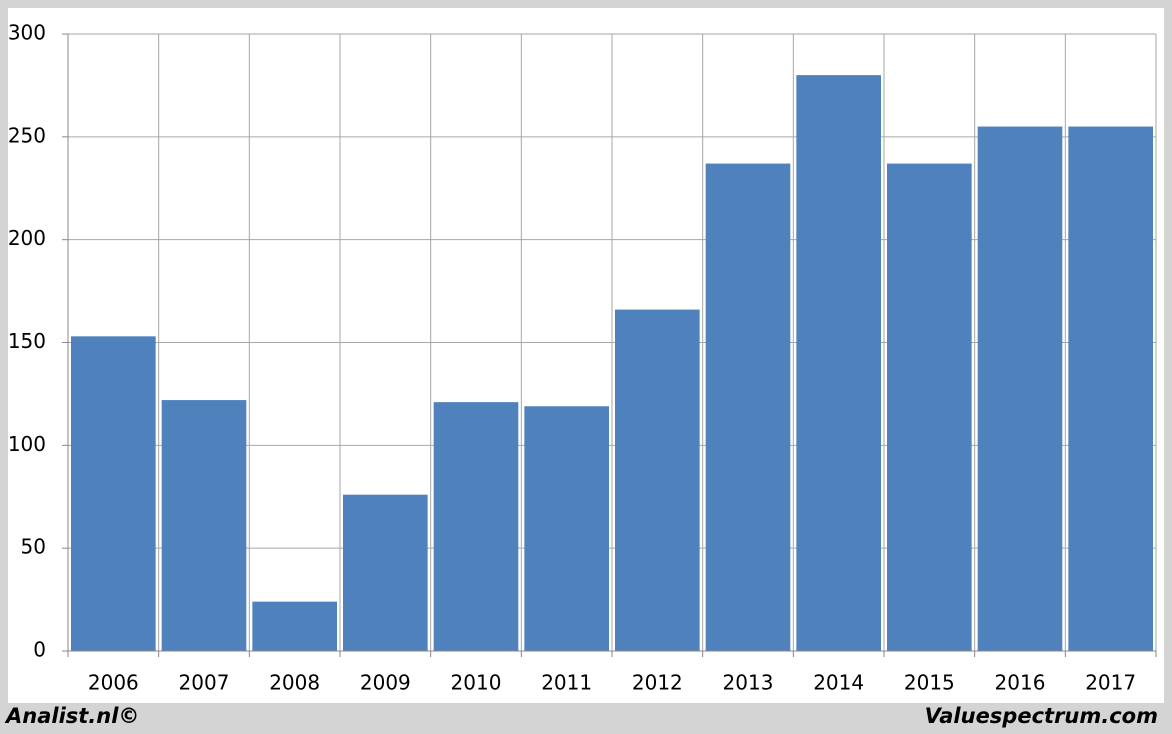 The height and width of the screenshot is (734, 1172). Describe the element at coordinates (33, 547) in the screenshot. I see `y-tick-label: 50` at that location.